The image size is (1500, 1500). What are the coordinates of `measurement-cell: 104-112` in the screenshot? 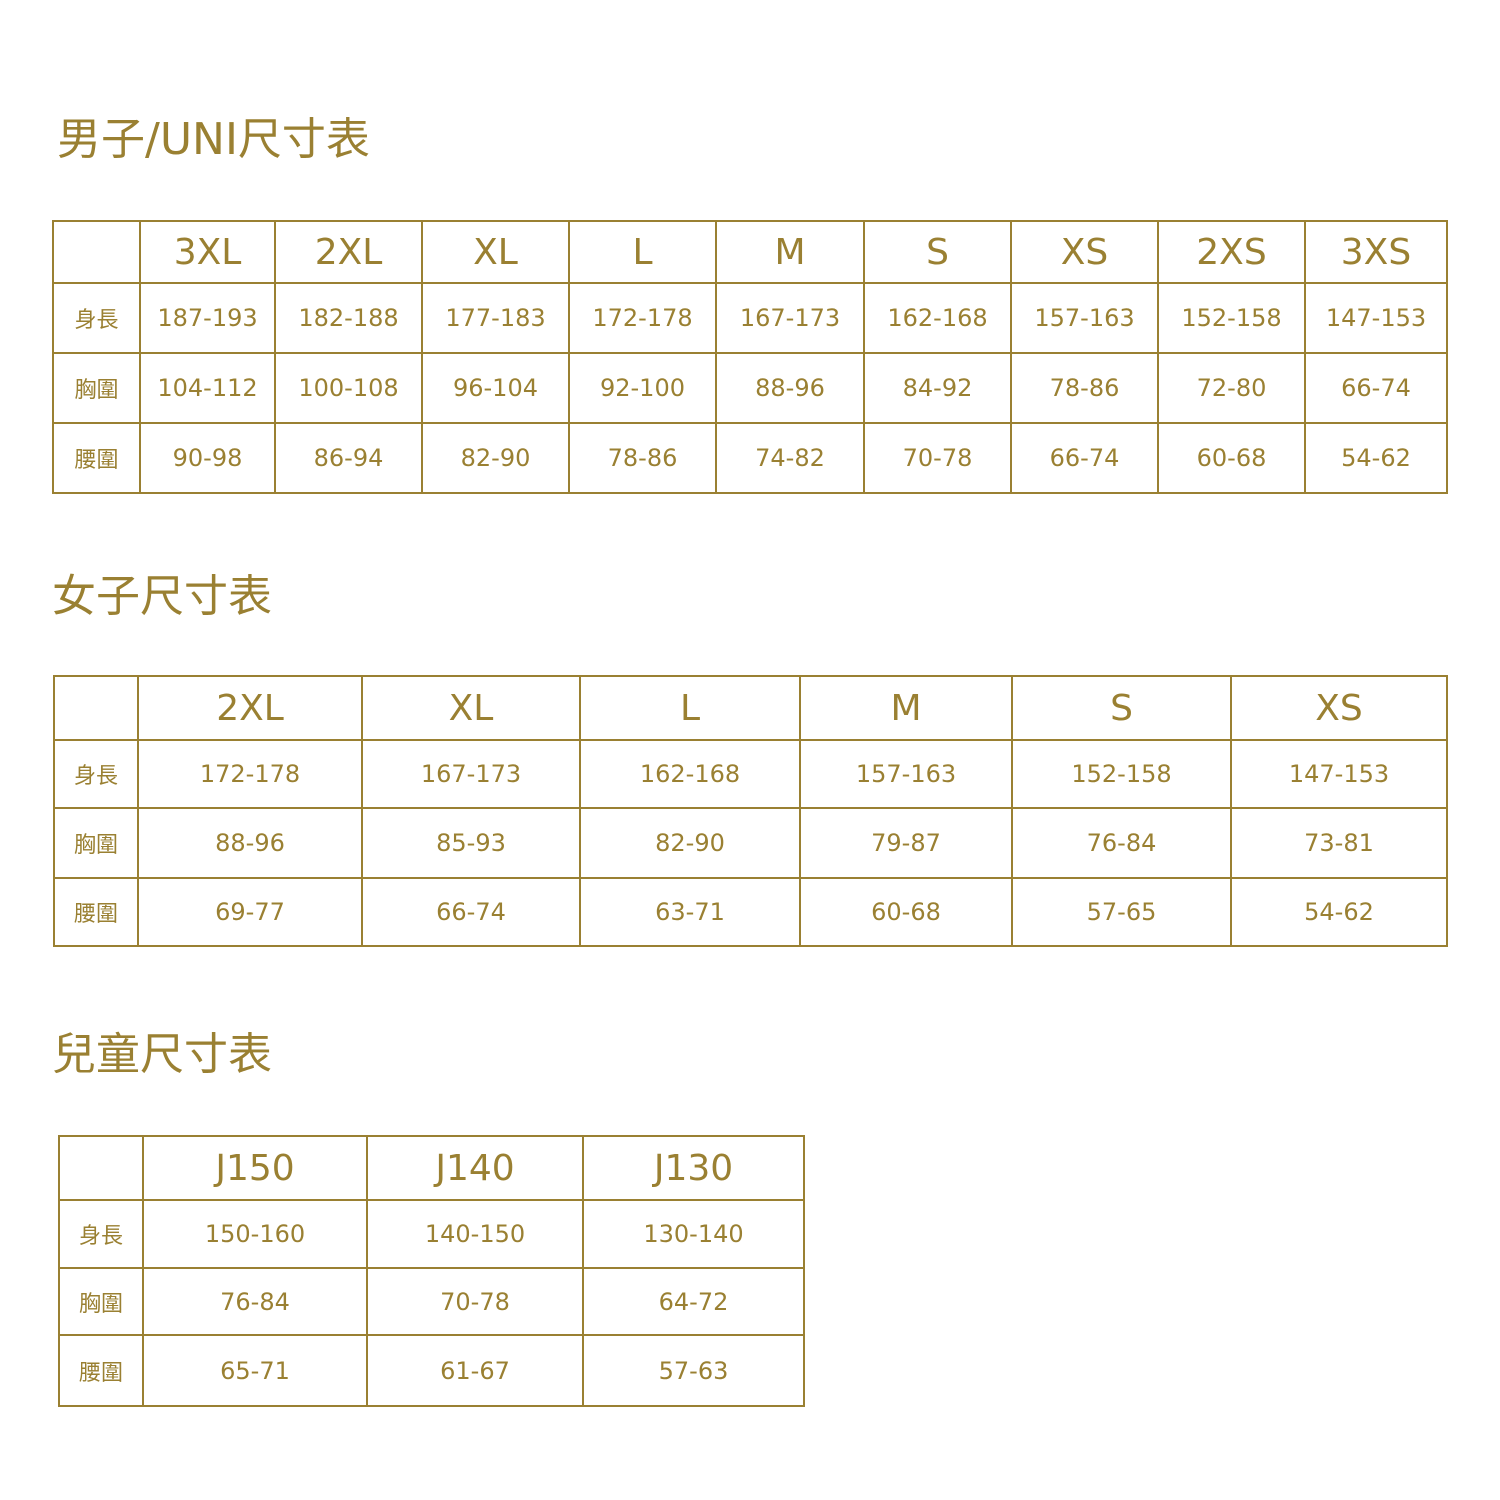 It's located at (207, 388).